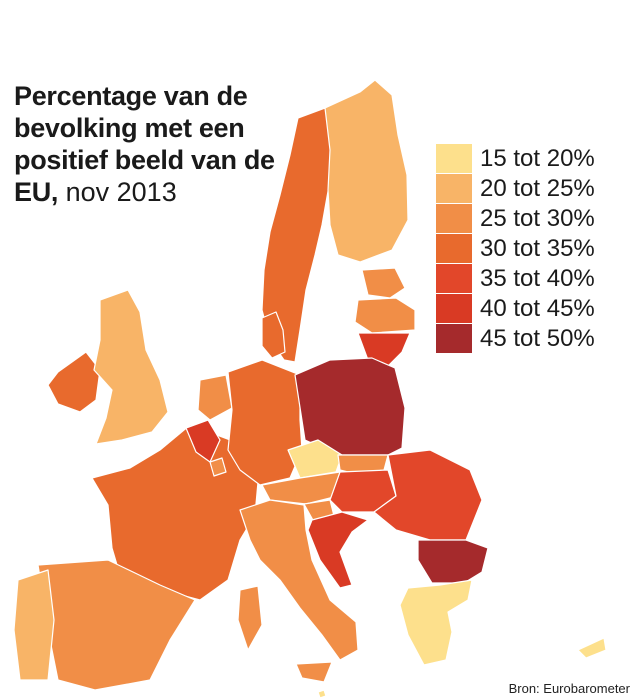 Image resolution: width=640 pixels, height=700 pixels. I want to click on country-portugal, so click(34, 625).